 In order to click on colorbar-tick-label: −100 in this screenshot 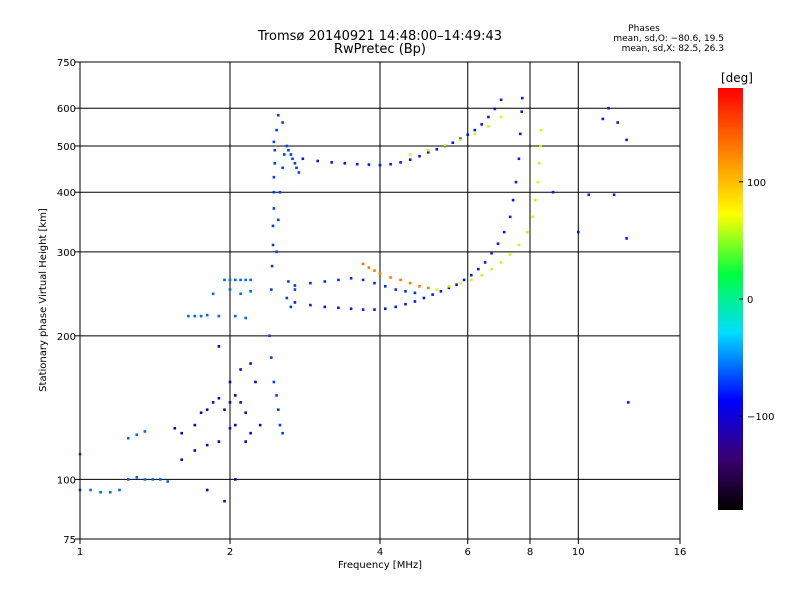, I will do `click(760, 417)`.